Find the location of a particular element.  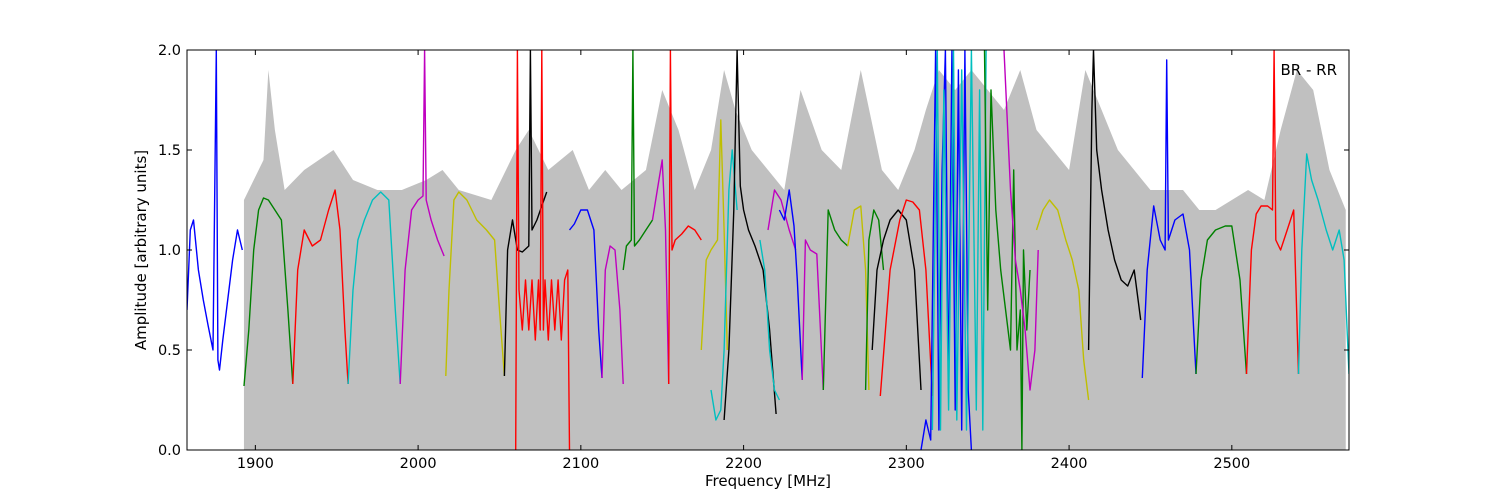

x-tick-label: 2300 is located at coordinates (906, 464).